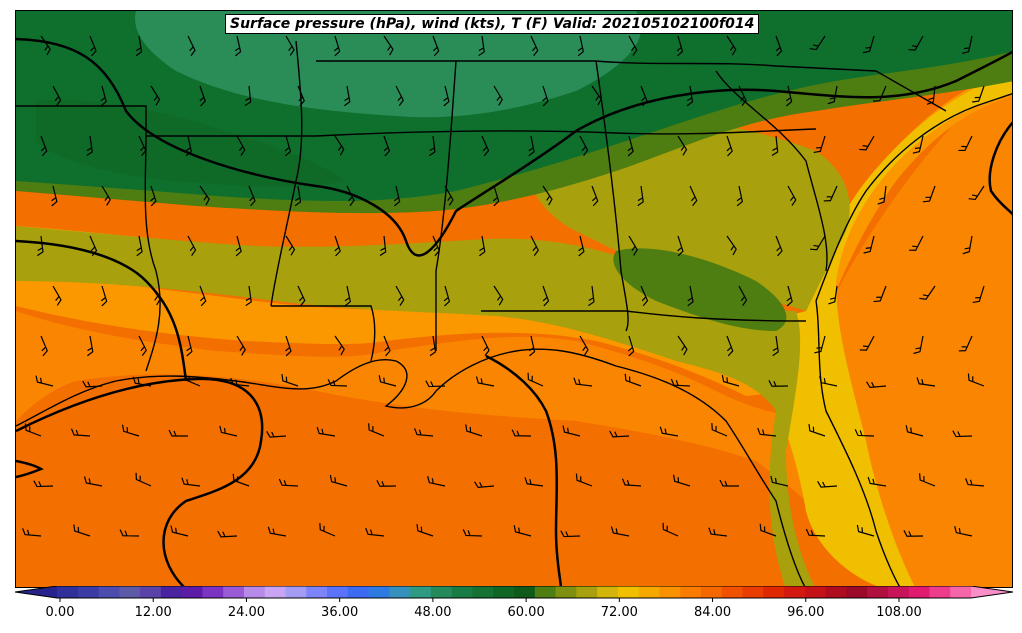 This screenshot has height=633, width=1022. Describe the element at coordinates (246, 612) in the screenshot. I see `colorbar-tick-label: 24.00` at that location.